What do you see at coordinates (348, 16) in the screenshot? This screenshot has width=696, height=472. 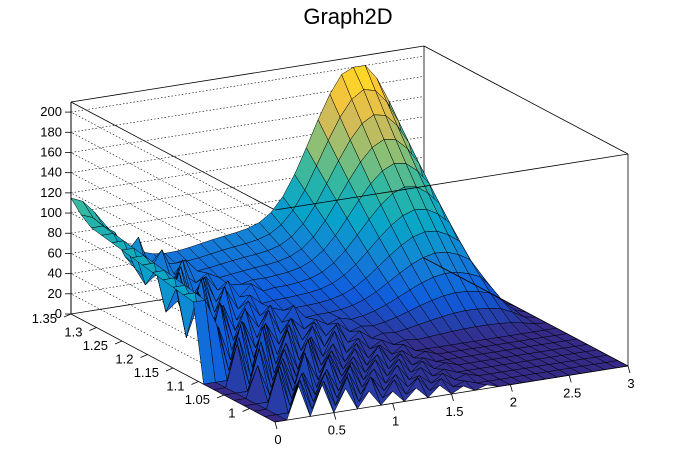 I see `chart-title: Graph2D` at bounding box center [348, 16].